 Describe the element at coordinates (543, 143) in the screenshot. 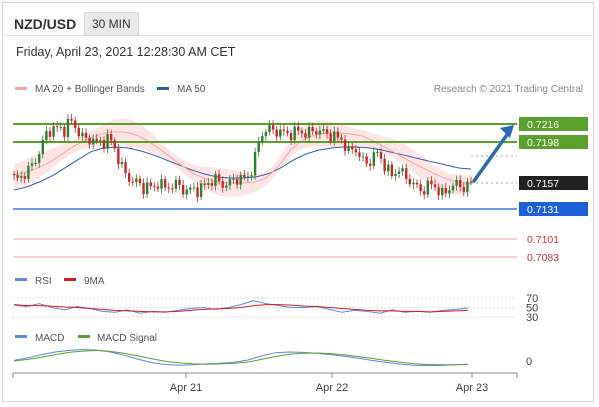

I see `level-label-resistance: 0.7198` at that location.